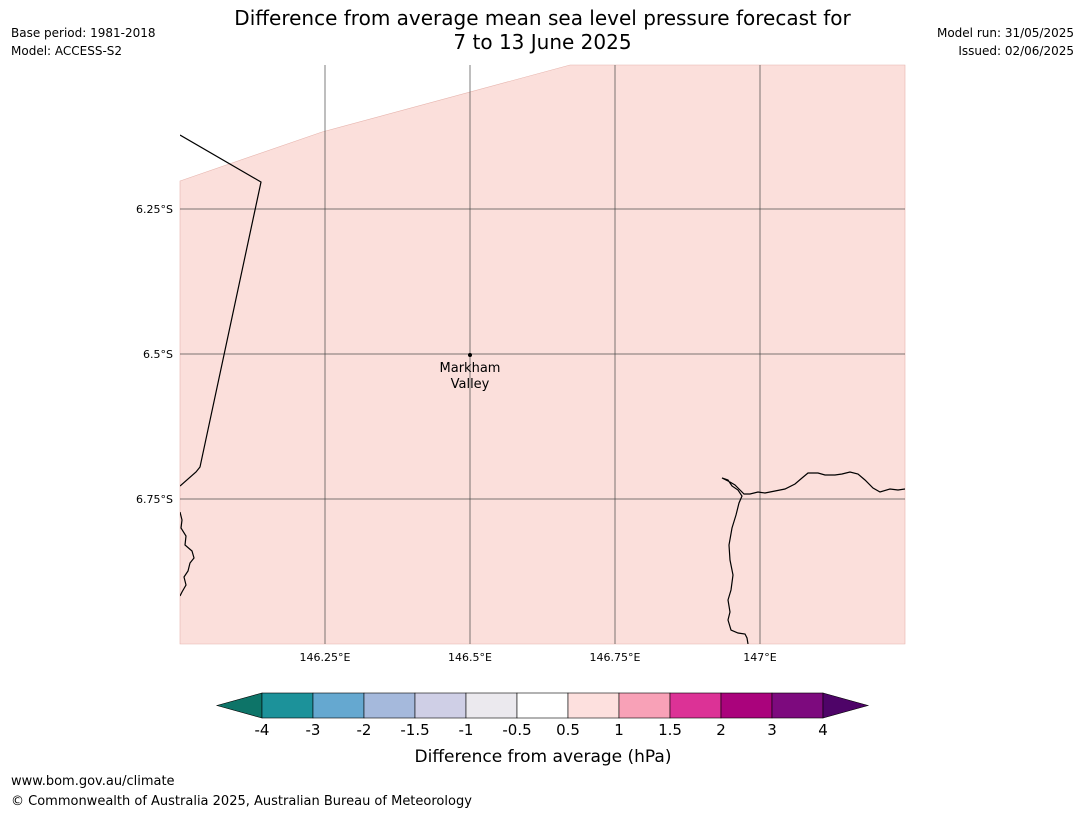 Image resolution: width=1085 pixels, height=816 pixels. I want to click on lat-label: 6.25°S, so click(154, 209).